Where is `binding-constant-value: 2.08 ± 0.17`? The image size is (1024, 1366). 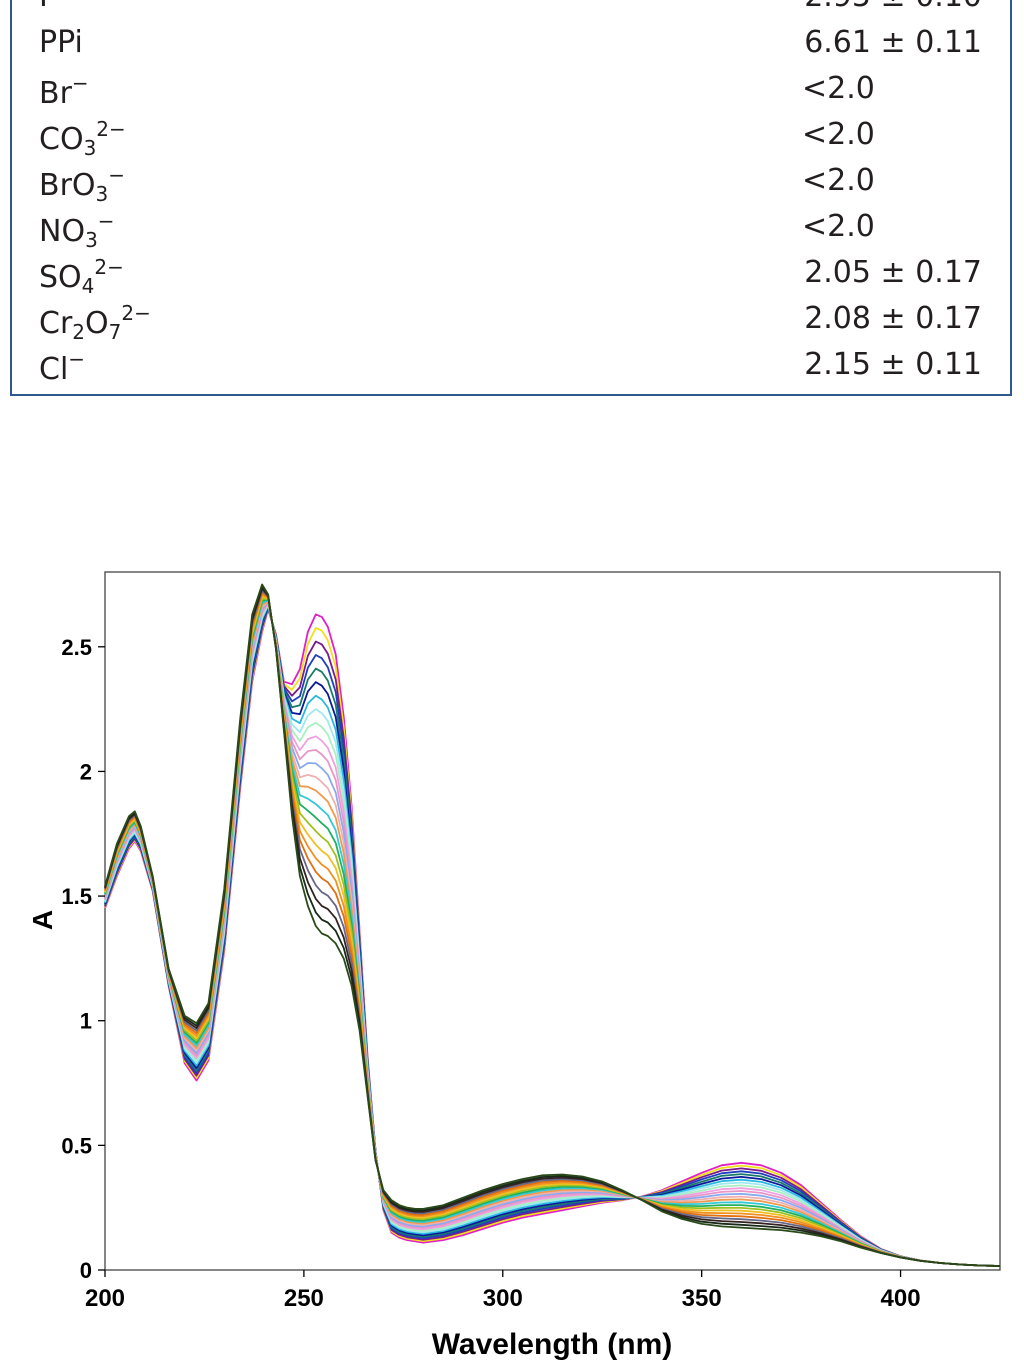 binding-constant-value: 2.08 ± 0.17 is located at coordinates (893, 318).